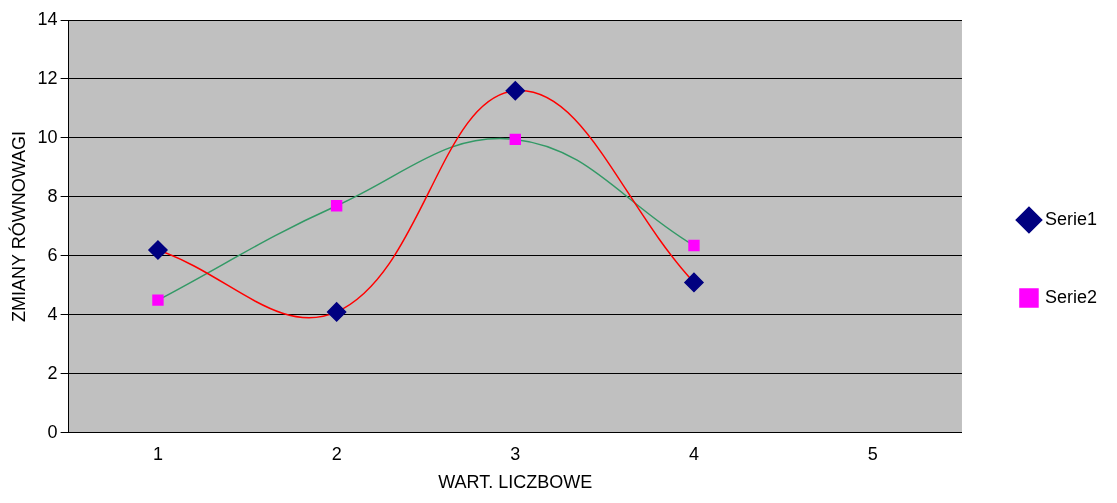  I want to click on y-tick-label: 10, so click(47, 136).